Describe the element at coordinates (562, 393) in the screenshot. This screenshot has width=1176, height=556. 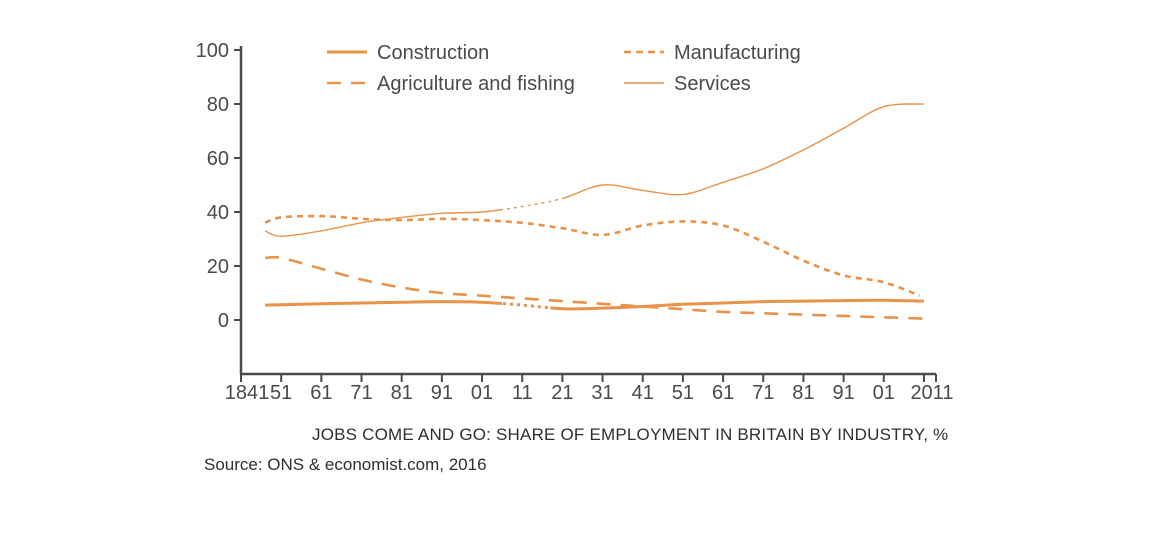
I see `x-tick-label: 21` at that location.